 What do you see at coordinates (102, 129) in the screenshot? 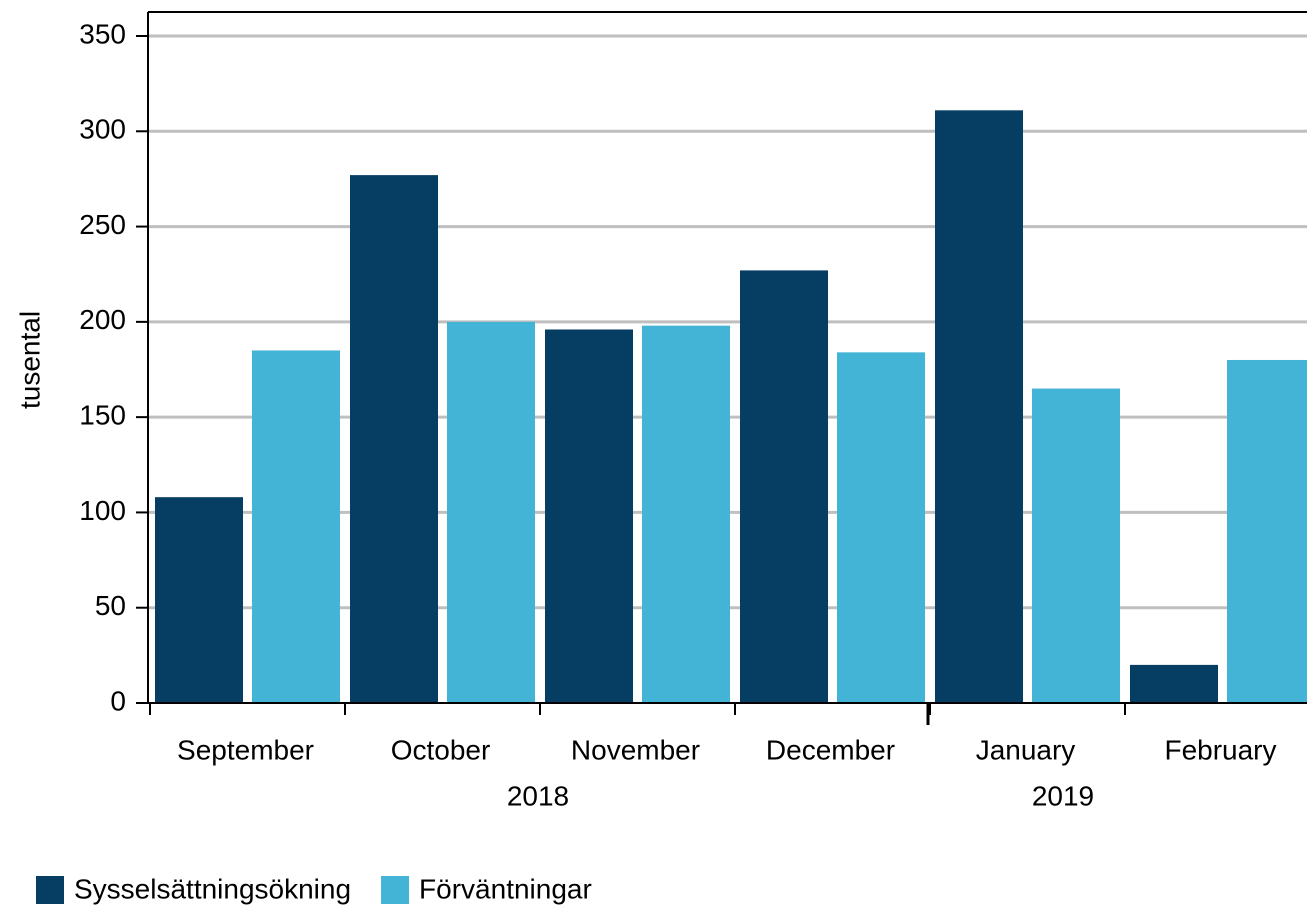
I see `y-tick-label: 300` at bounding box center [102, 129].